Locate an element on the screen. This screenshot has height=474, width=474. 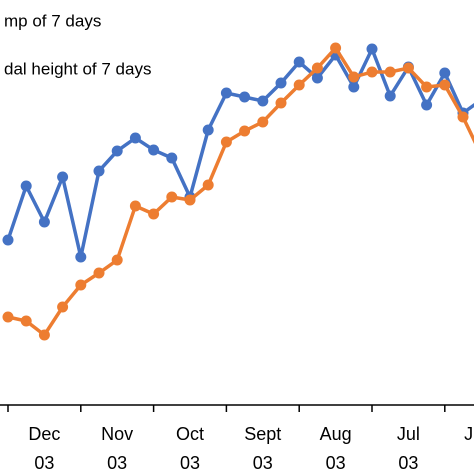
legend-label: mp of 7 days is located at coordinates (52, 20).